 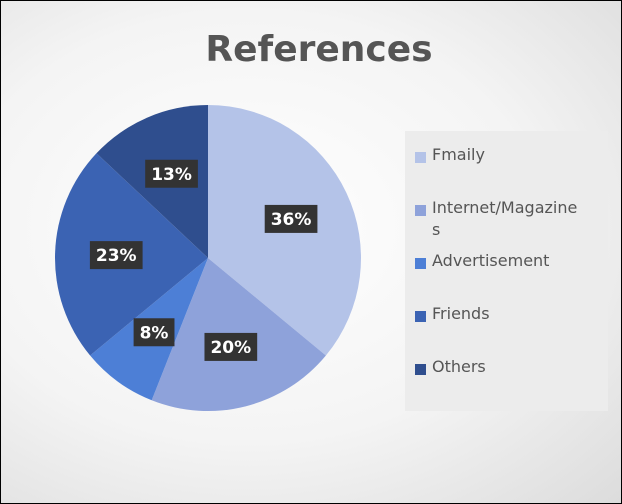 What do you see at coordinates (459, 366) in the screenshot?
I see `legend-label: Others` at bounding box center [459, 366].